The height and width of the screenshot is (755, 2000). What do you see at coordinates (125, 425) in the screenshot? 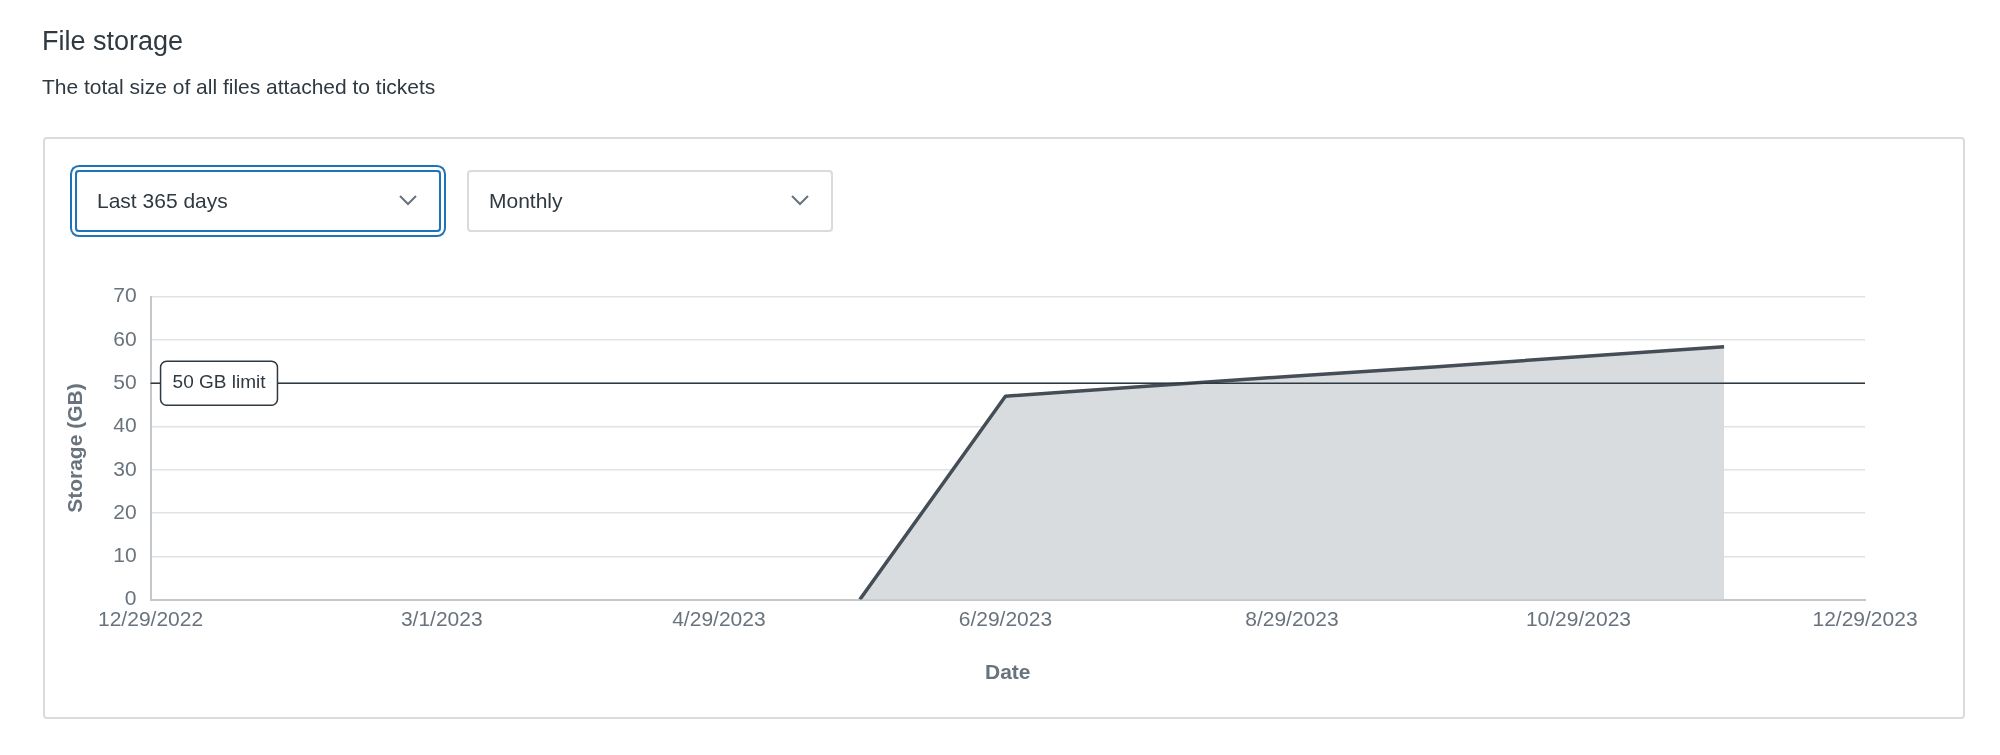
I see `y-tick-label: 40` at bounding box center [125, 425].